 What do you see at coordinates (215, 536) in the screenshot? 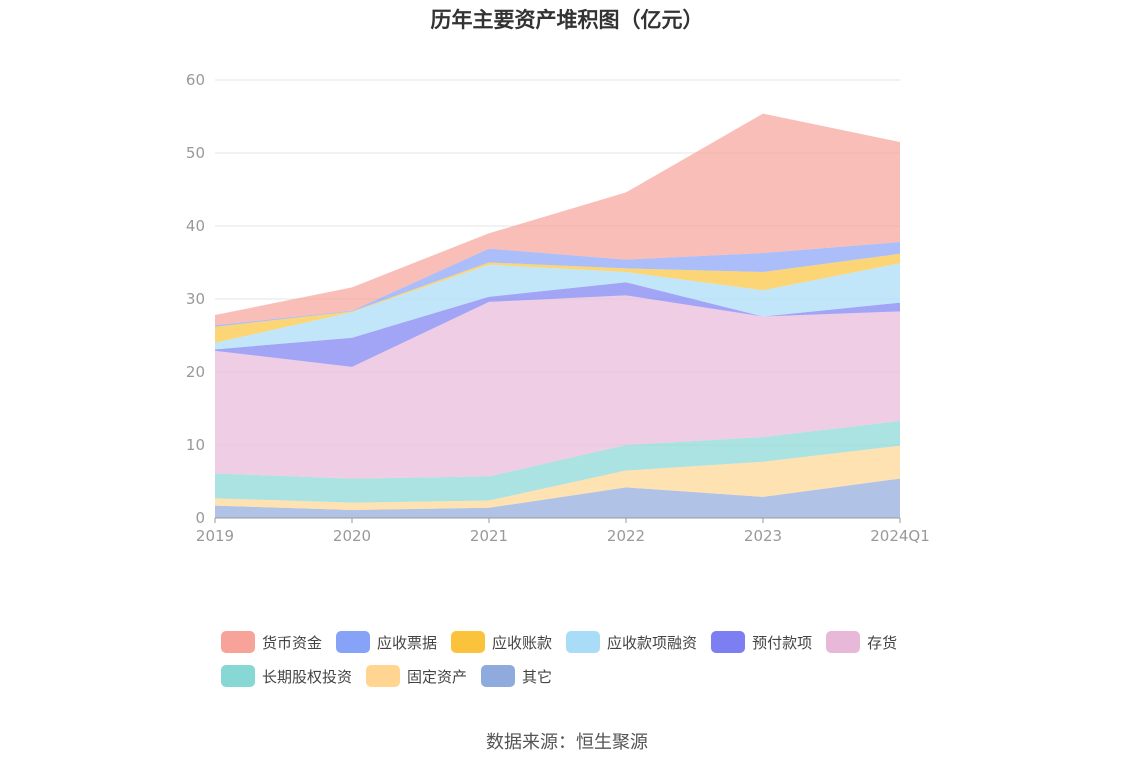
I see `x-tick-label: 2019` at bounding box center [215, 536].